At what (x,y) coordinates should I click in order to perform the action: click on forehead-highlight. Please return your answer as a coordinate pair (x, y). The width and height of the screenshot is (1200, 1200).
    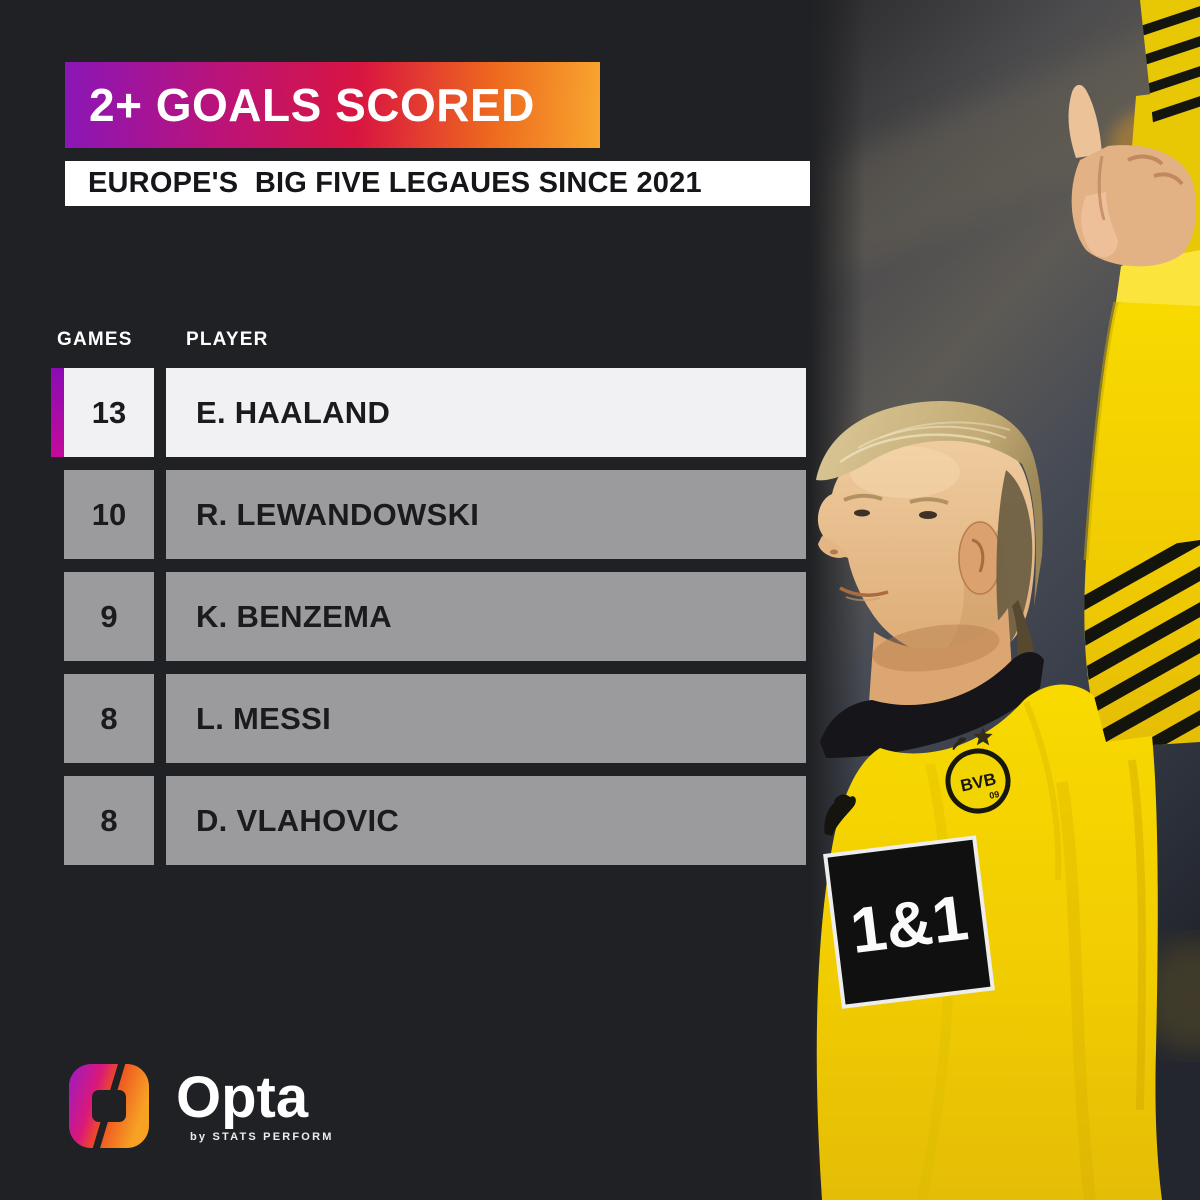
    Looking at the image, I should click on (905, 472).